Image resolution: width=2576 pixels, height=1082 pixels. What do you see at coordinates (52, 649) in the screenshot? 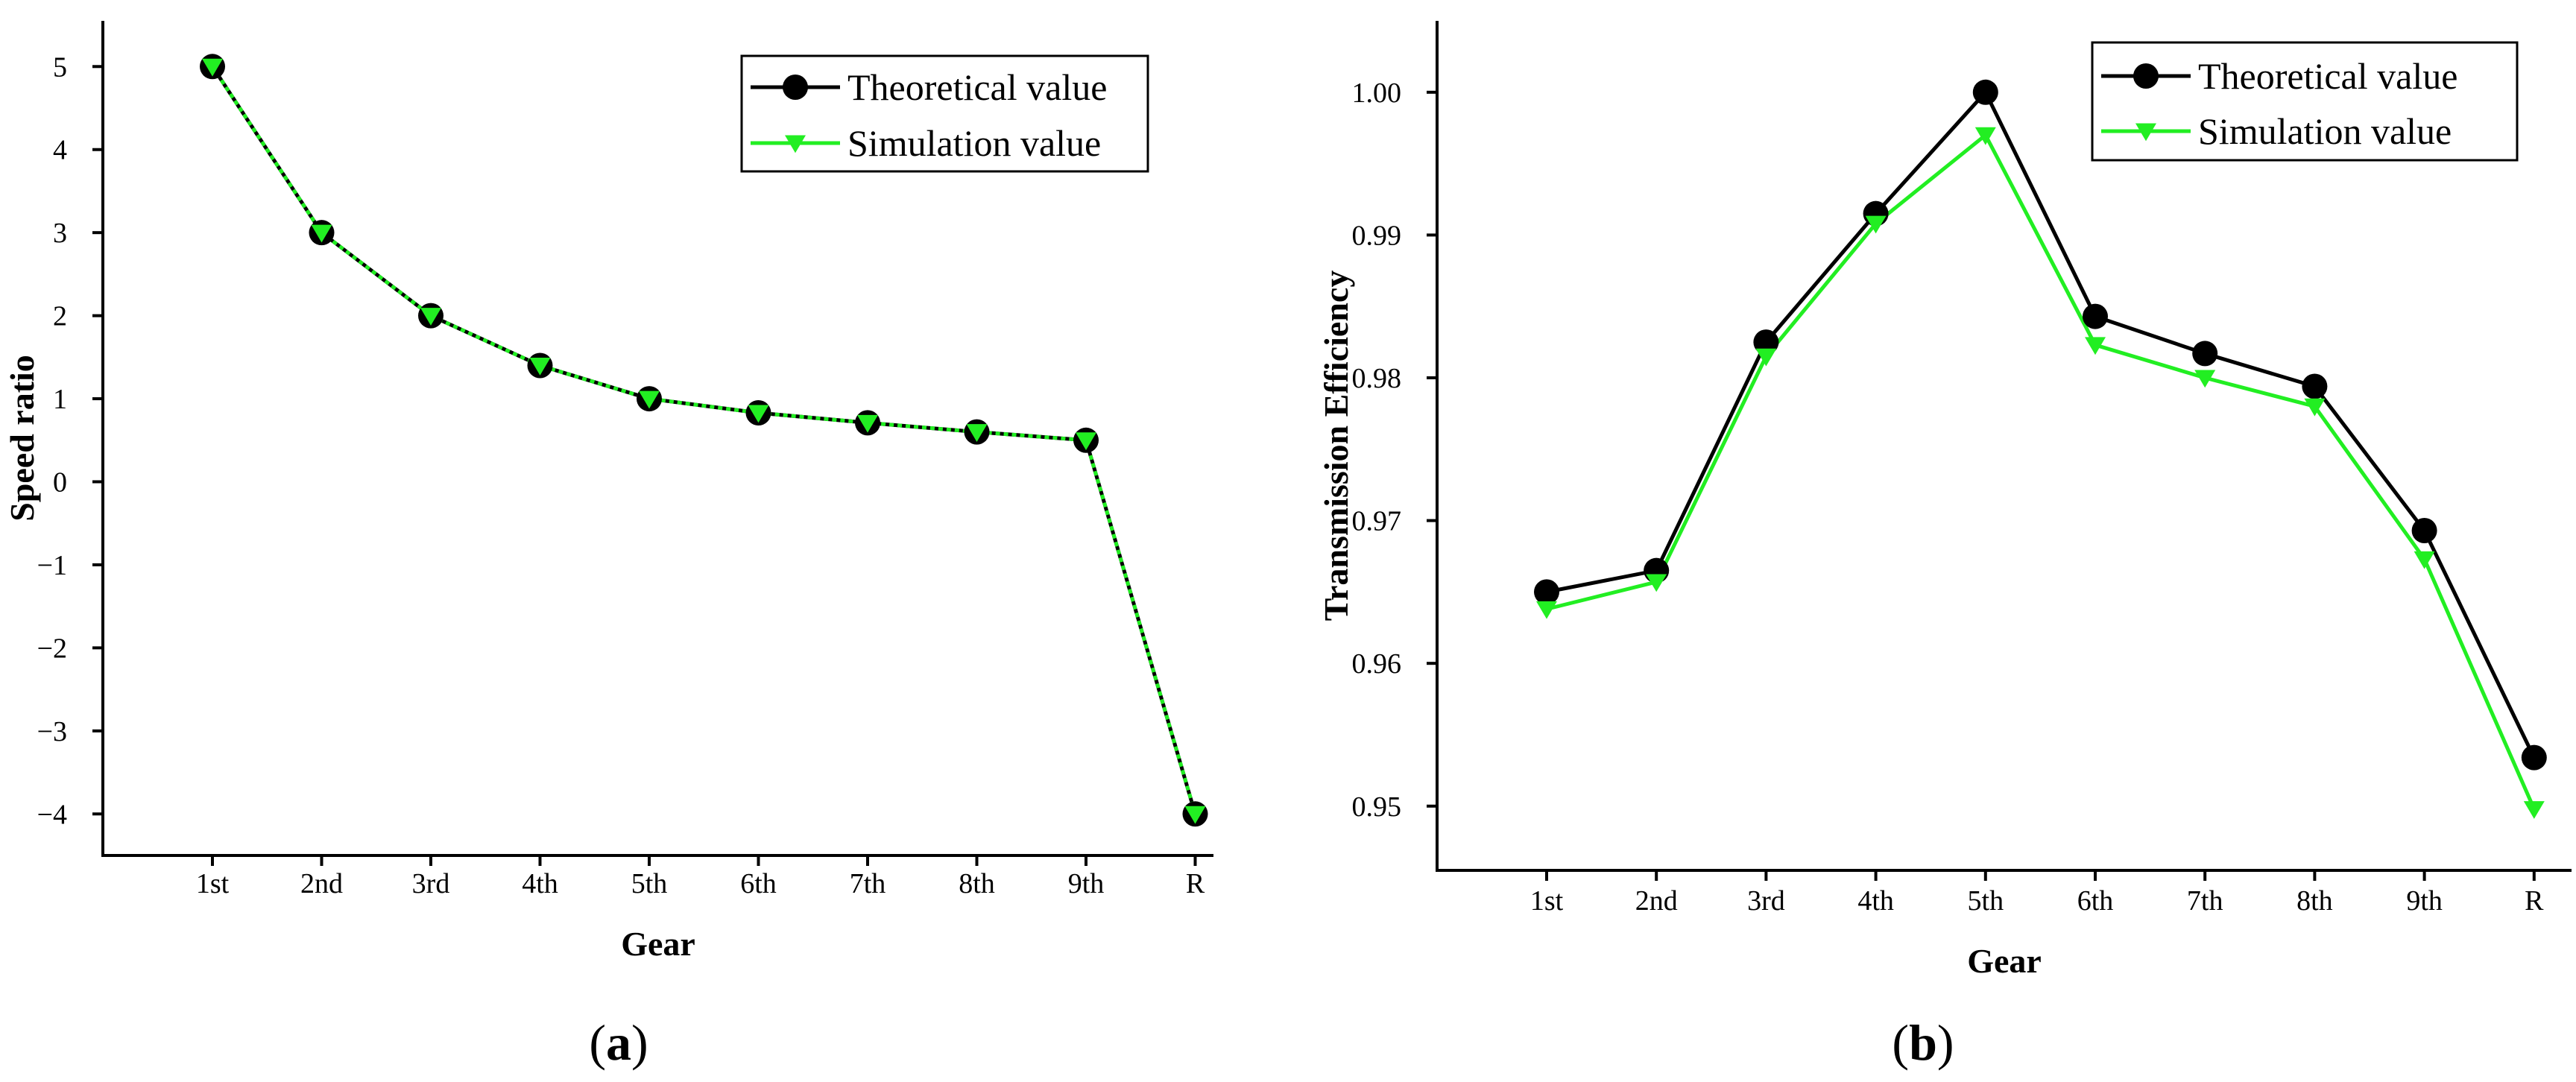
I see `y-tick-label: −2` at bounding box center [52, 649].